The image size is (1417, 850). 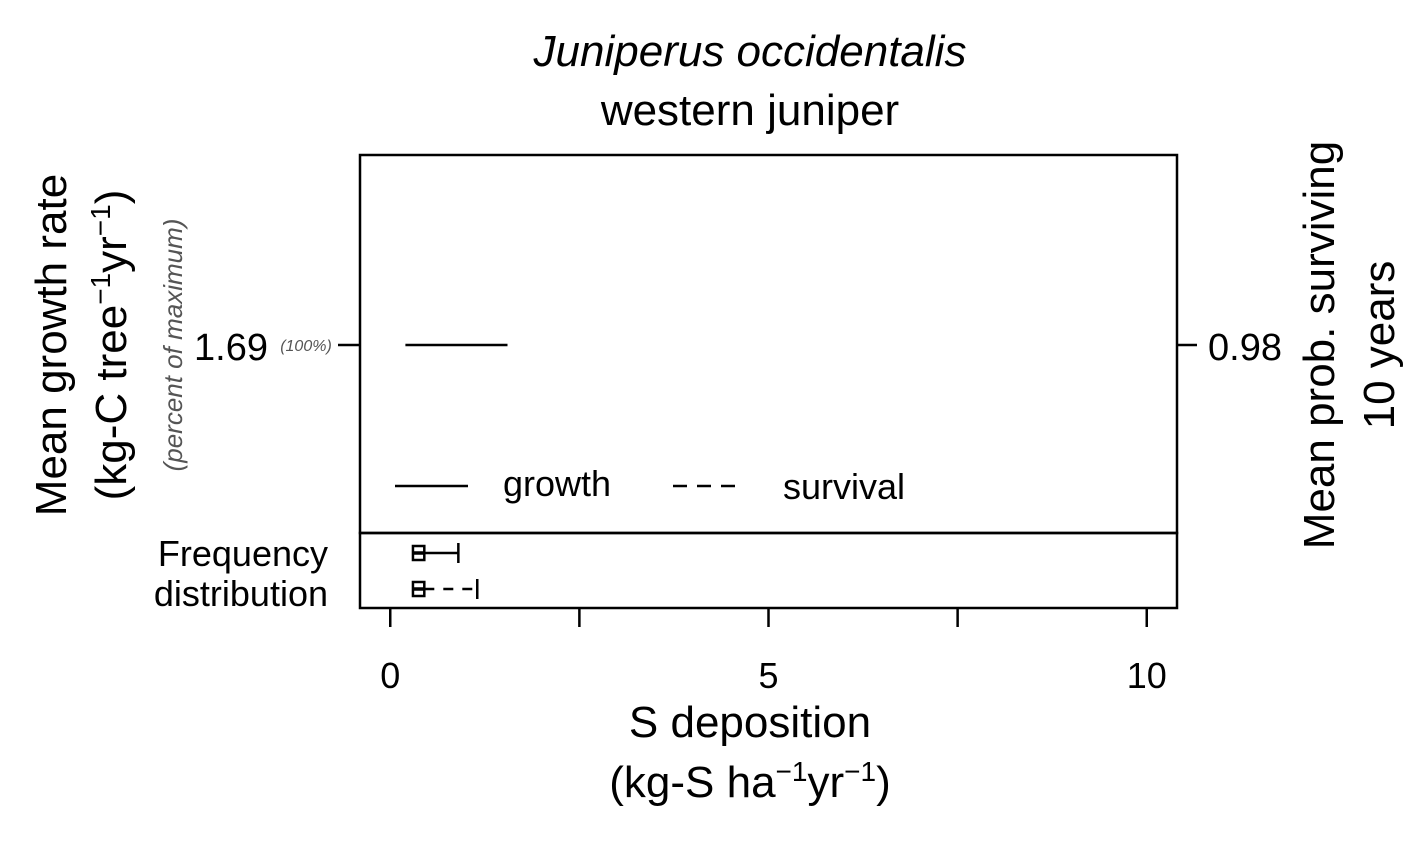 I want to click on boxplot-growth, so click(x=435, y=553).